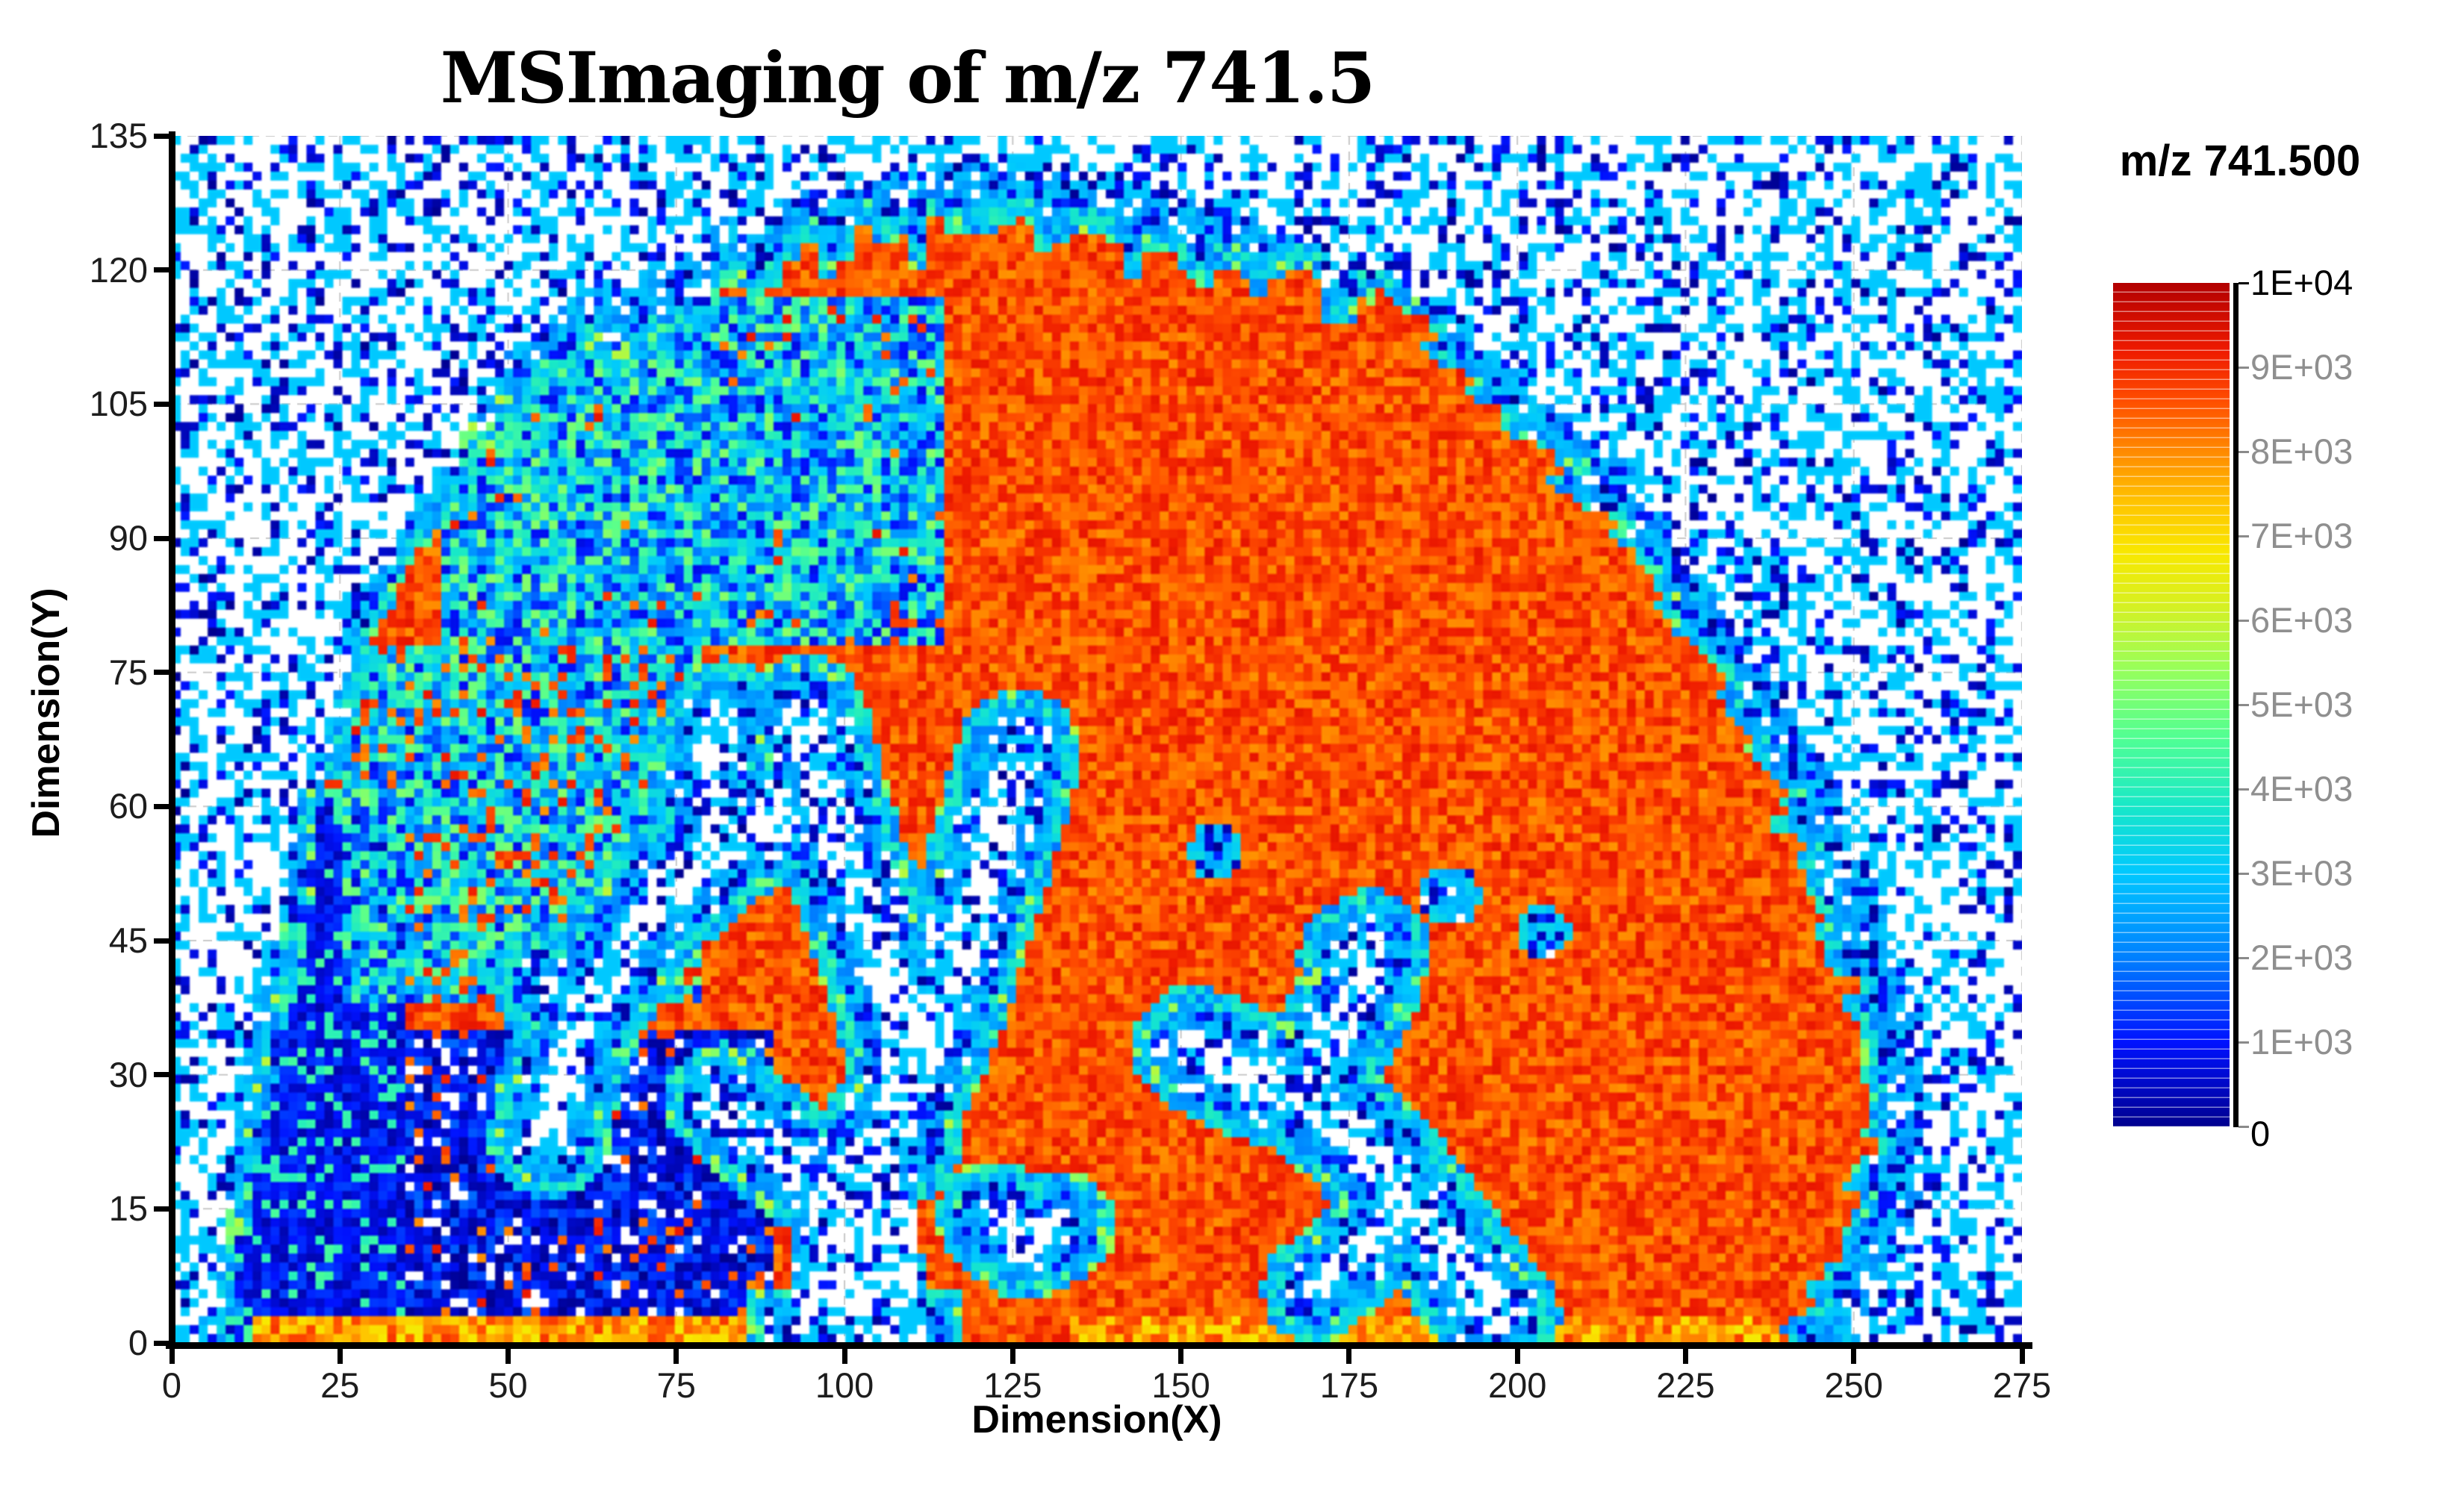 The image size is (2464, 1493). Describe the element at coordinates (2260, 1134) in the screenshot. I see `colorbar-tick-label: 0` at that location.